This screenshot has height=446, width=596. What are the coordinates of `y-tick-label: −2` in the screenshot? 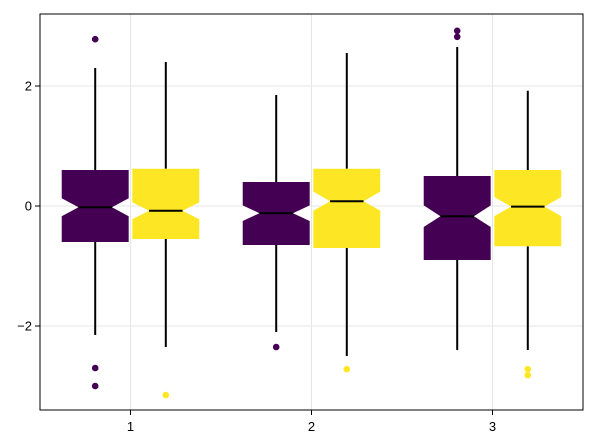 It's located at (24, 326).